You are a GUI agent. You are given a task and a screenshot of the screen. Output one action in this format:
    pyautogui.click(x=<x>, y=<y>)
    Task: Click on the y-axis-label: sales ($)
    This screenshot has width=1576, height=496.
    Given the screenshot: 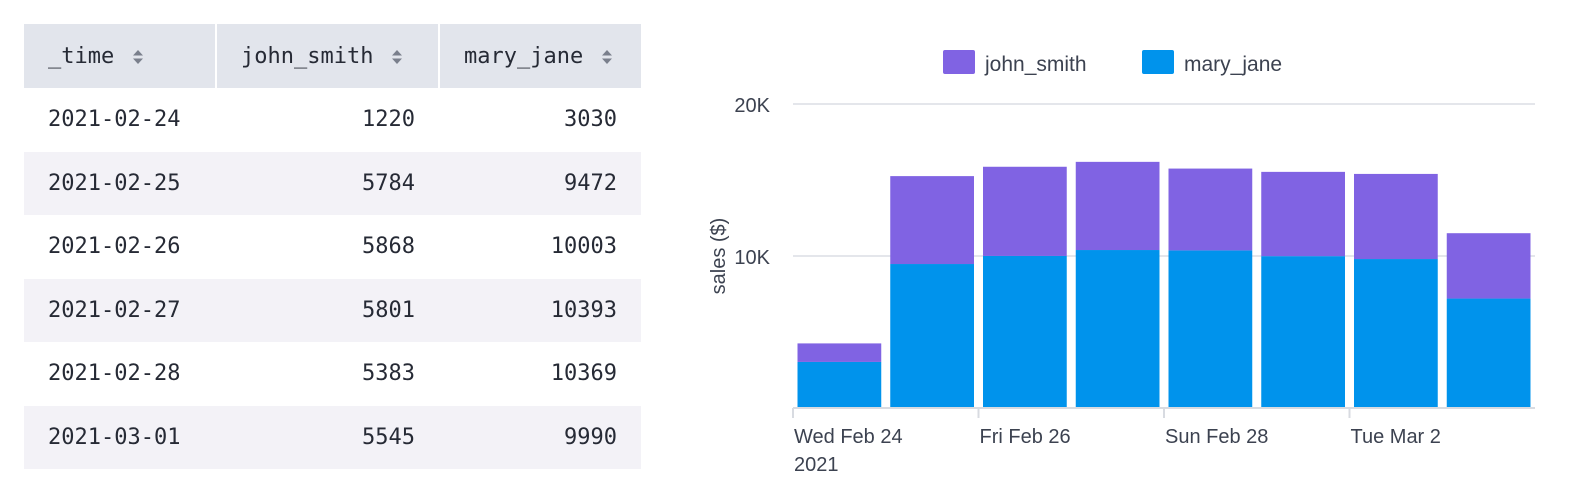 What is the action you would take?
    pyautogui.click(x=719, y=256)
    